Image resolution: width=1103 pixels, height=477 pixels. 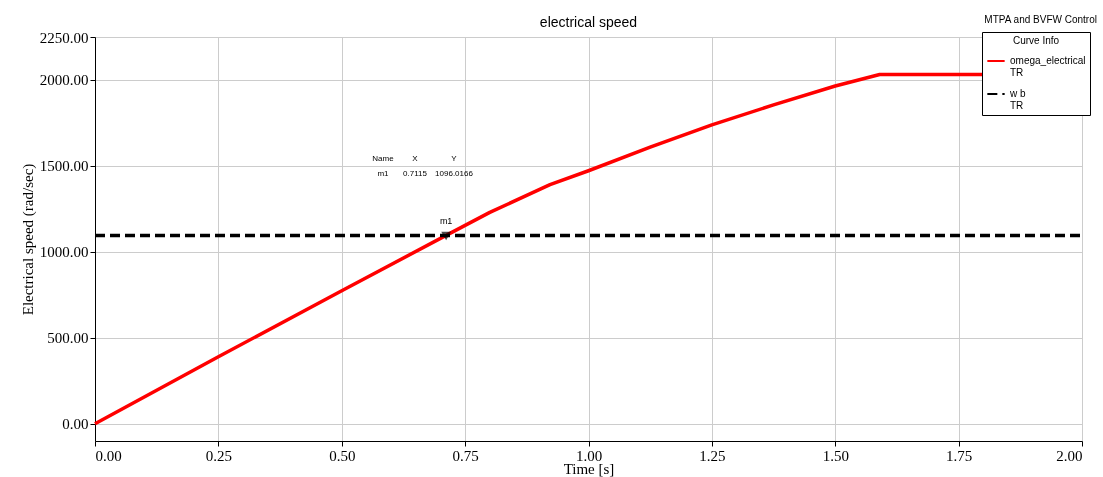 I want to click on y-tick-label: 2250.00, so click(x=64, y=37).